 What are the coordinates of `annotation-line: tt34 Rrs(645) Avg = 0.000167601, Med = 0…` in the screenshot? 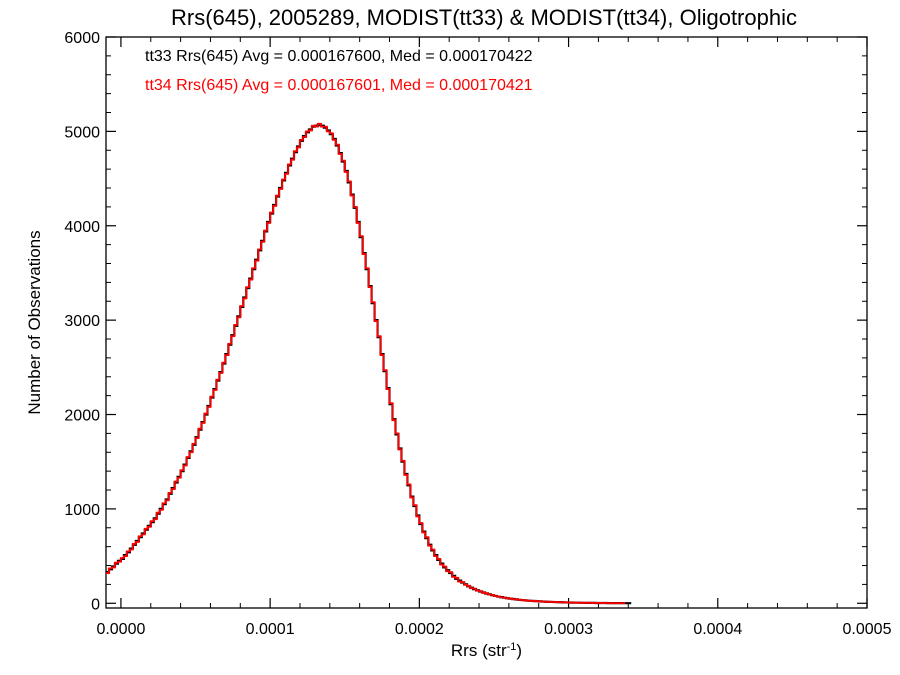 It's located at (339, 85).